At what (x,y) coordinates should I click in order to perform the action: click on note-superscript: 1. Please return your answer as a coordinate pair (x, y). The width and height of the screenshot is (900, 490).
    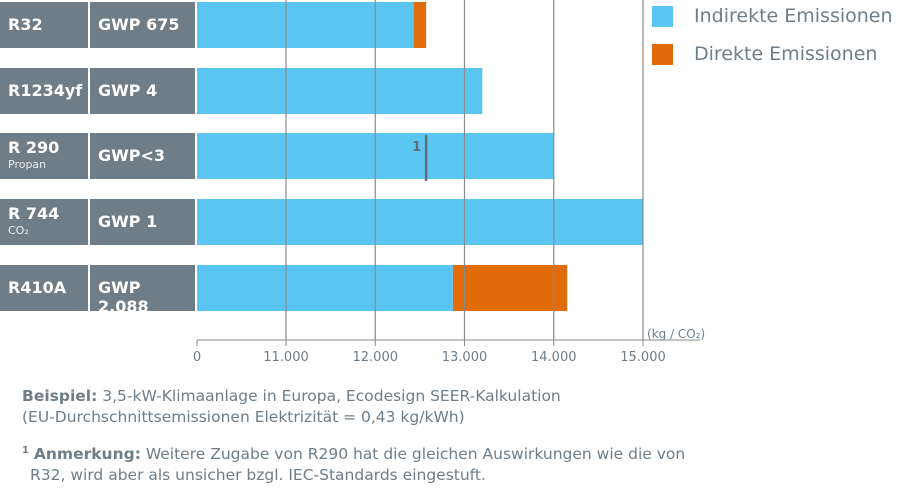
    Looking at the image, I should click on (25, 450).